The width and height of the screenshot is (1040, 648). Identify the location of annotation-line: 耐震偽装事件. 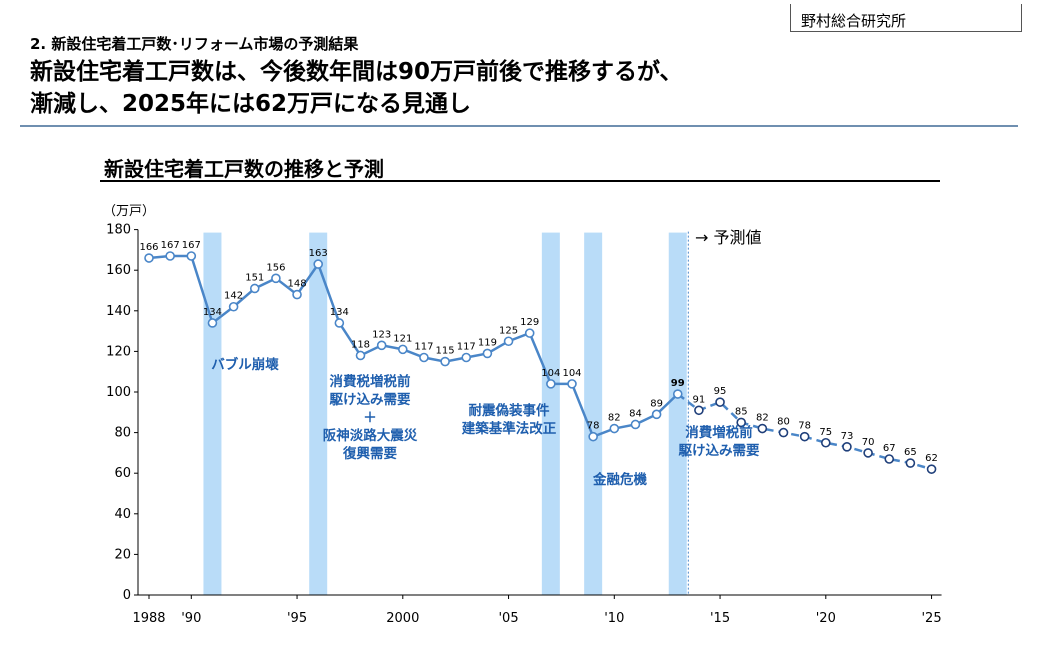
(509, 410).